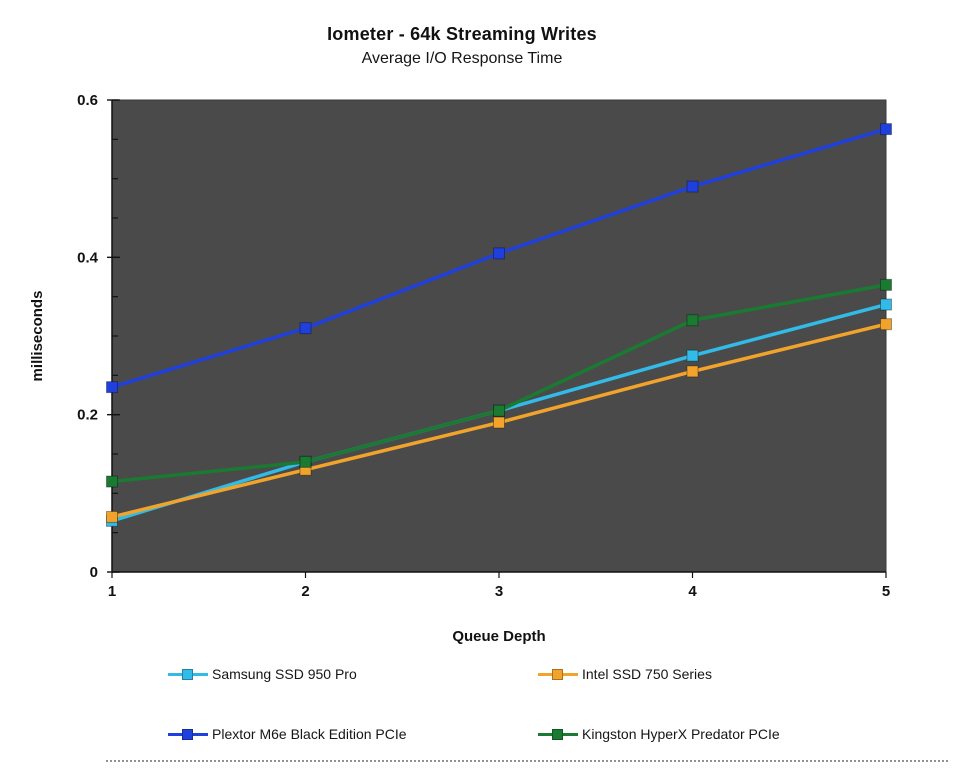 The height and width of the screenshot is (768, 960). What do you see at coordinates (37, 336) in the screenshot?
I see `y-axis-title: milliseconds` at bounding box center [37, 336].